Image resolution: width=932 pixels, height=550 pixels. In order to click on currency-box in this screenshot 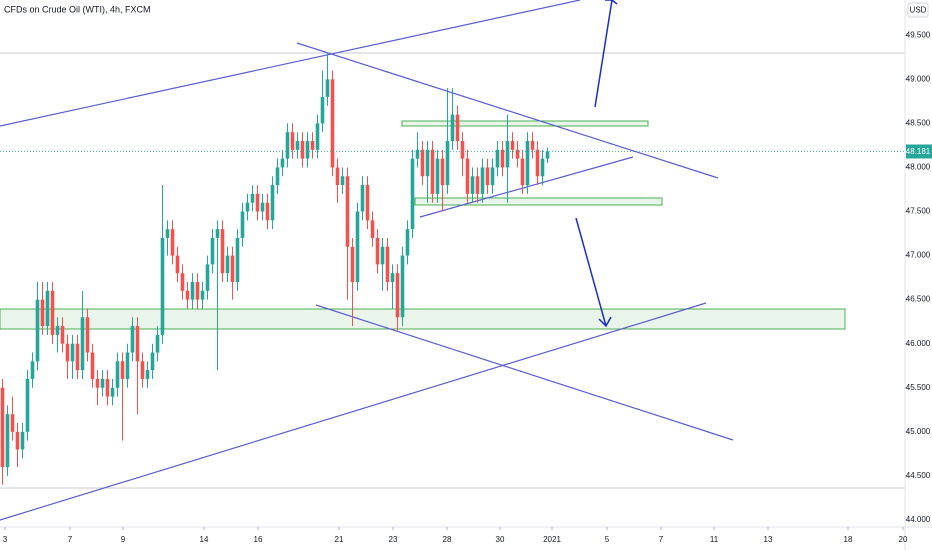, I will do `click(918, 10)`.